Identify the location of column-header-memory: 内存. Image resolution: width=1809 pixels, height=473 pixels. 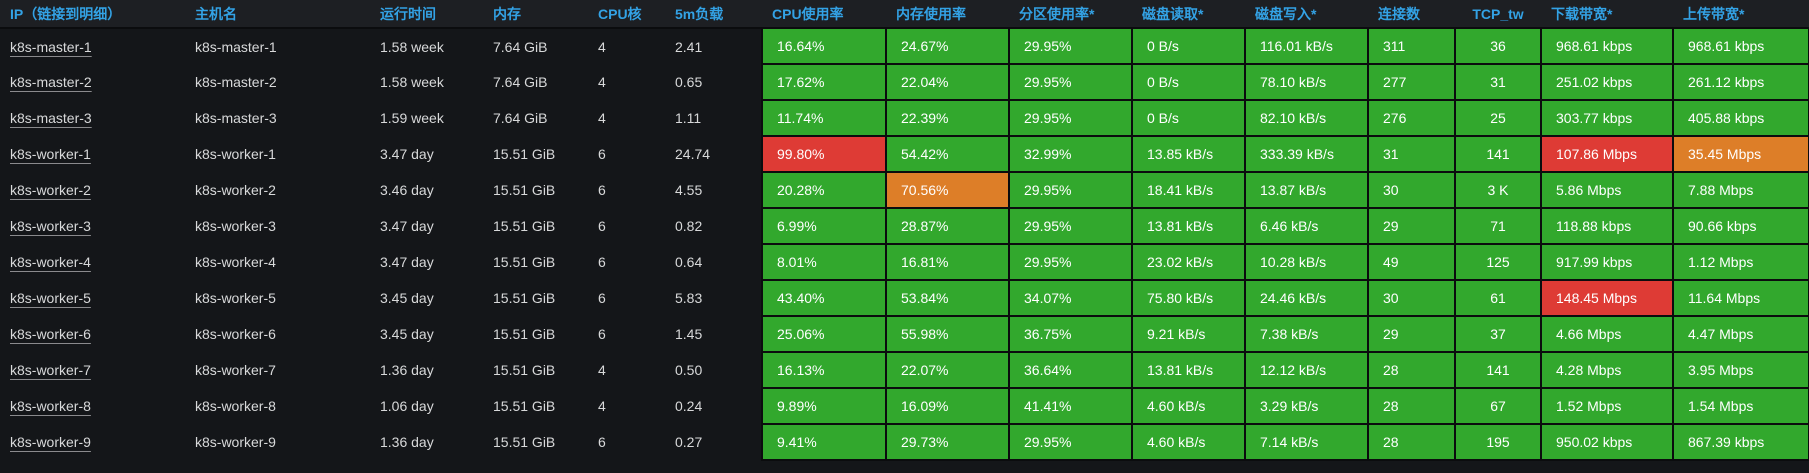
(535, 14).